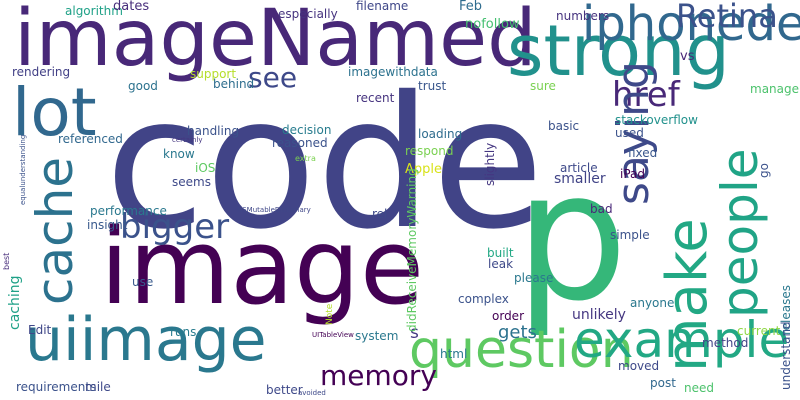 The height and width of the screenshot is (400, 800). What do you see at coordinates (213, 131) in the screenshot?
I see `word-loading: handling` at bounding box center [213, 131].